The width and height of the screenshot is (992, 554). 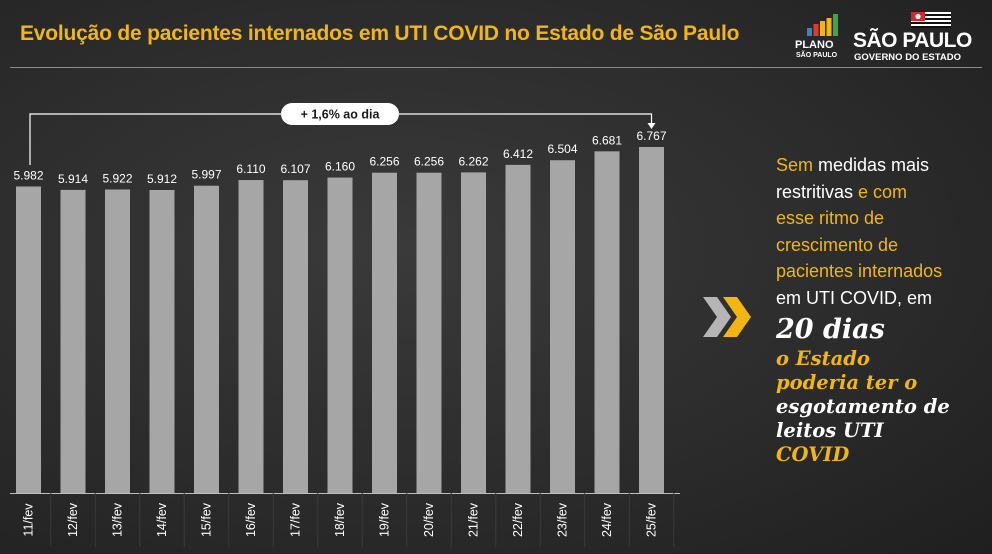 What do you see at coordinates (162, 179) in the screenshot?
I see `data-label: 5.912` at bounding box center [162, 179].